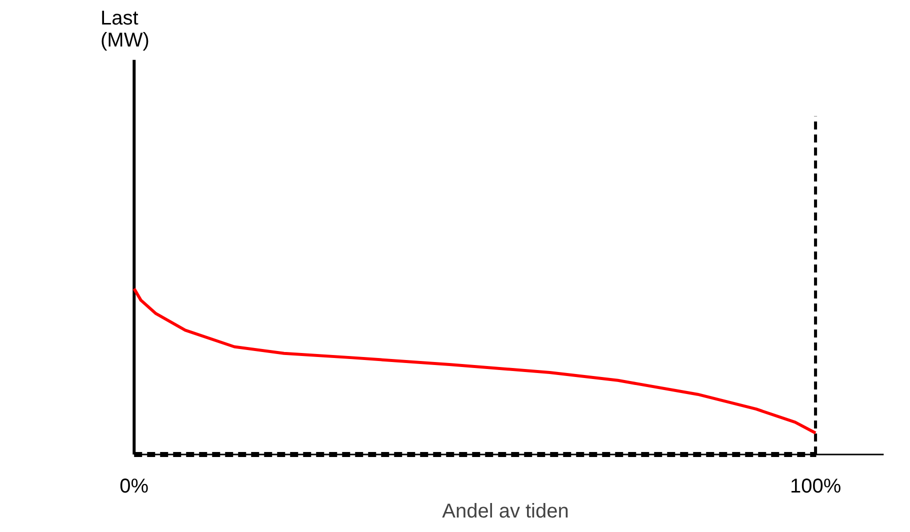 The width and height of the screenshot is (910, 532). I want to click on x-tick-label: 0%, so click(134, 487).